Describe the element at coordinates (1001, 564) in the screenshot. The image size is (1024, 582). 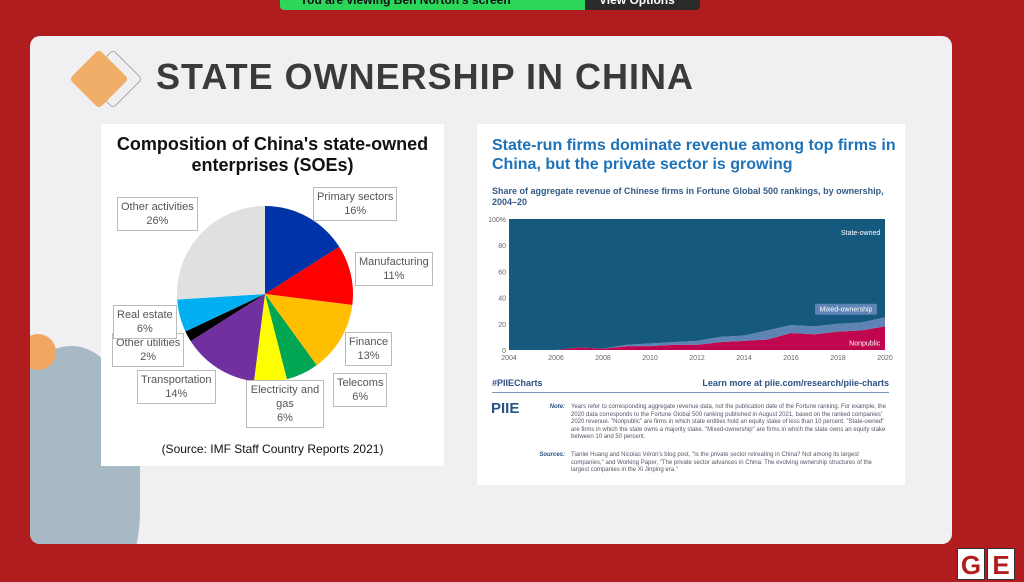
I see `logo-letter-e: E` at that location.